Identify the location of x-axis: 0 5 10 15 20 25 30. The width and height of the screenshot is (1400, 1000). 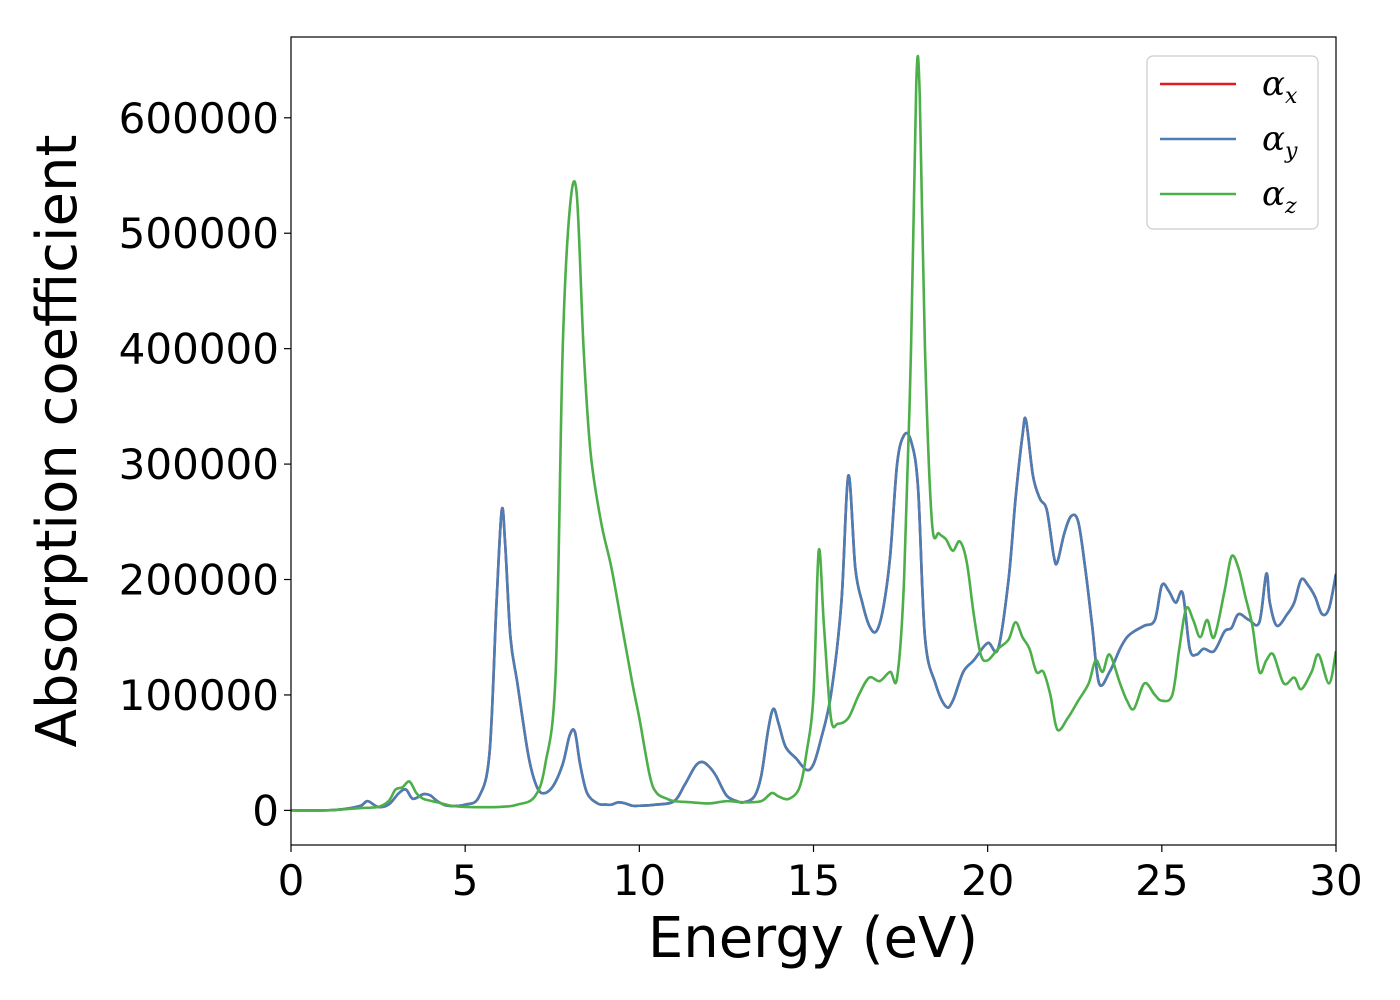
(820, 875).